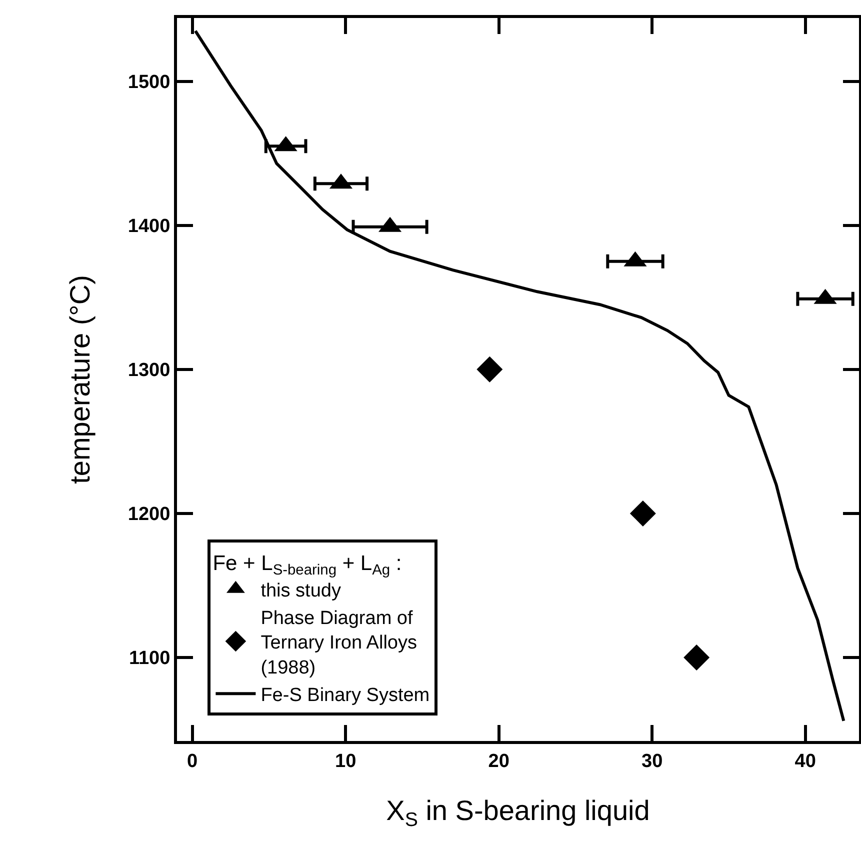  I want to click on legend-title: Fe + L$_{S-bearing}$ + L$_{Ag}$ :, so click(307, 565).